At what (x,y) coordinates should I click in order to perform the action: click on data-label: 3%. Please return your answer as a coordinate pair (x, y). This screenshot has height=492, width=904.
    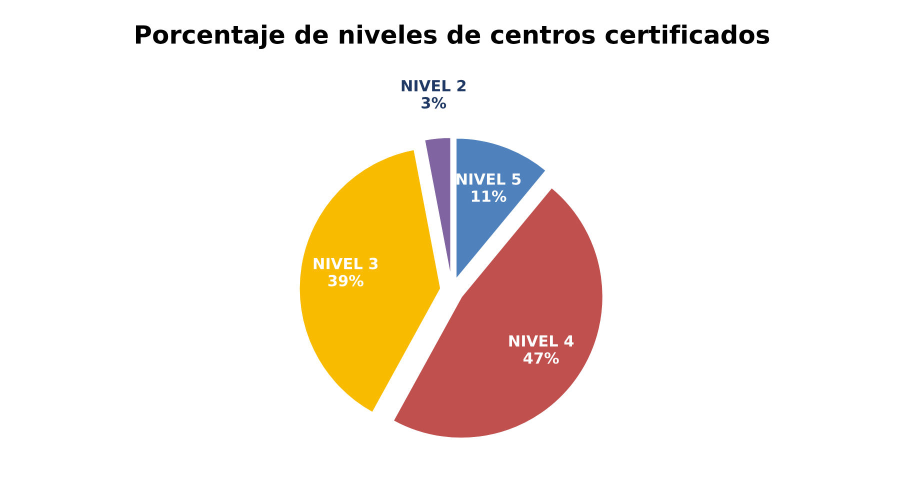
    Looking at the image, I should click on (434, 103).